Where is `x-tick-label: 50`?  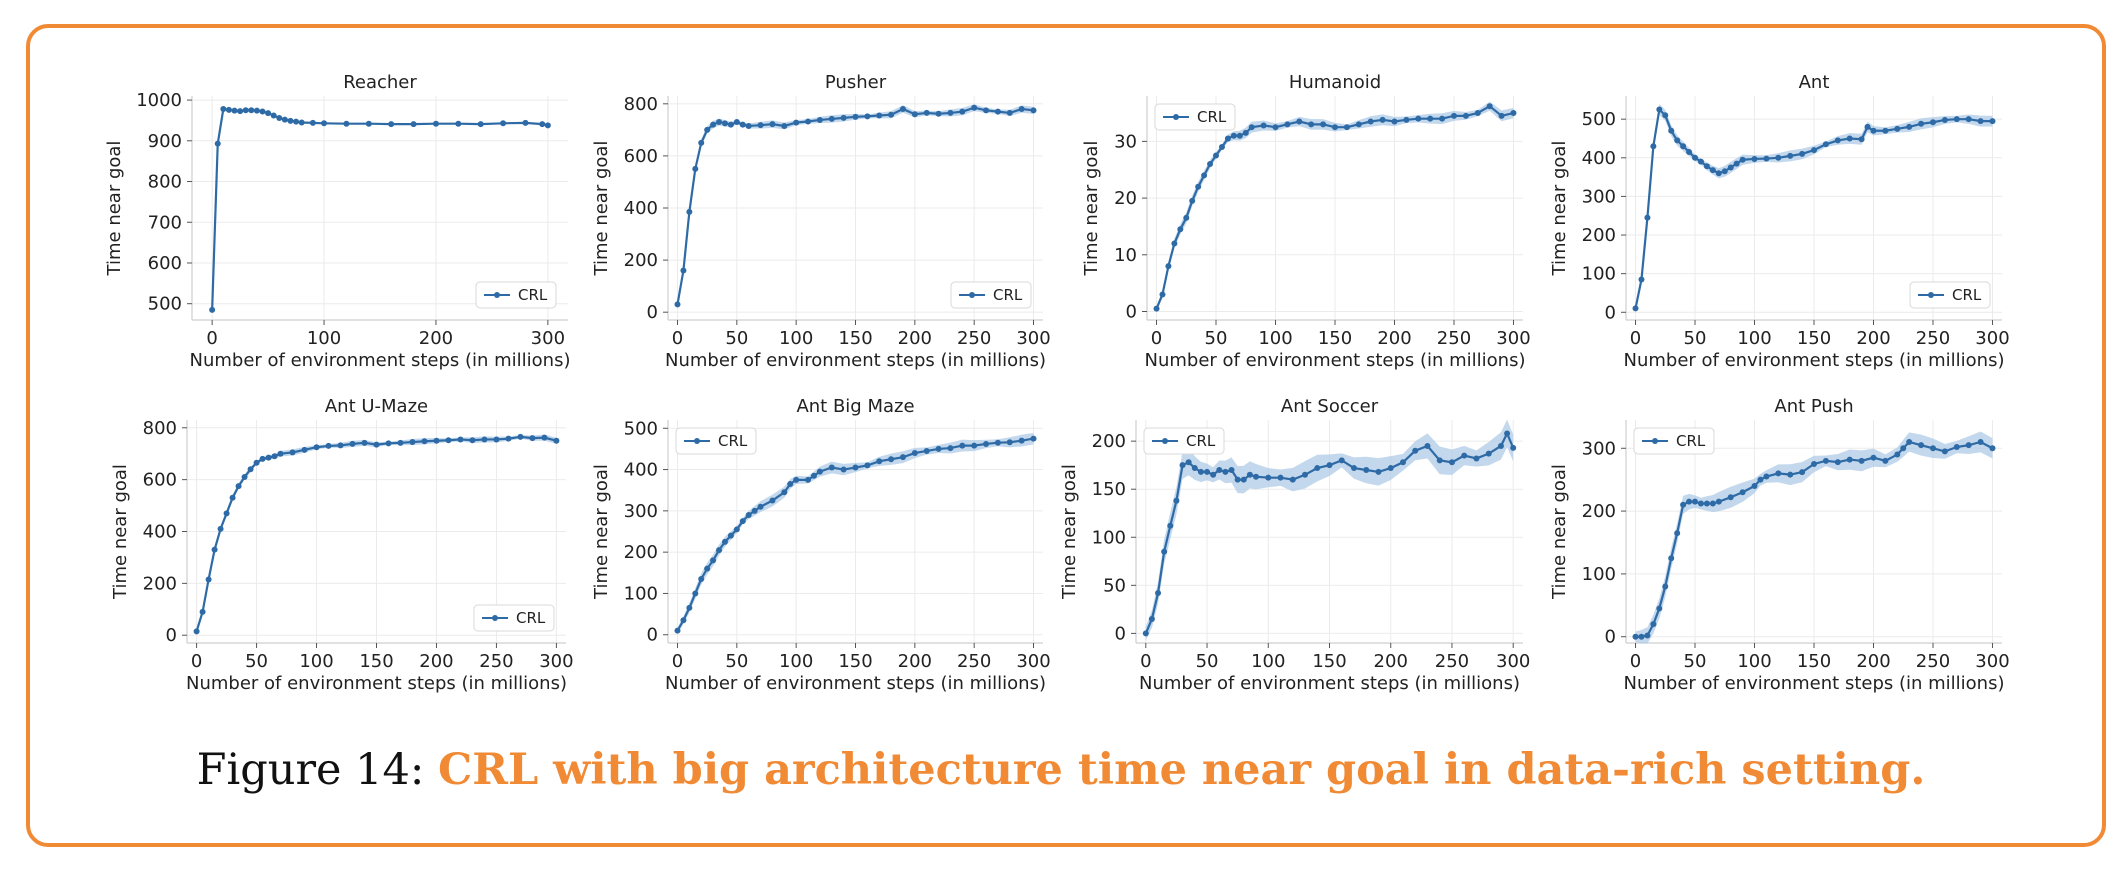 x-tick-label: 50 is located at coordinates (1207, 661).